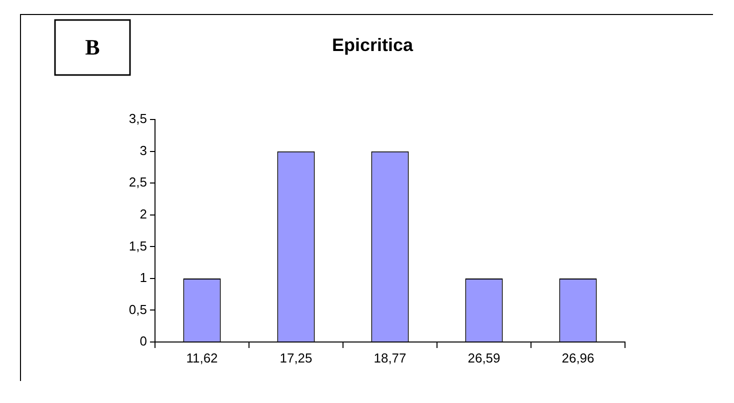 The width and height of the screenshot is (734, 403). What do you see at coordinates (137, 182) in the screenshot?
I see `y-tick-label: 2,5` at bounding box center [137, 182].